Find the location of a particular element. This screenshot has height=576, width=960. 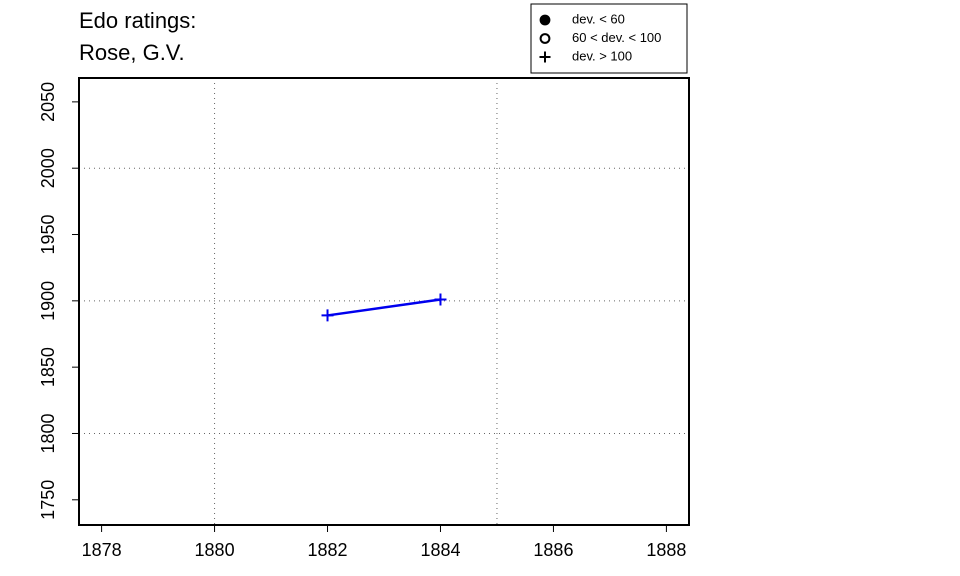

x-tick-label: 1886 is located at coordinates (553, 550).